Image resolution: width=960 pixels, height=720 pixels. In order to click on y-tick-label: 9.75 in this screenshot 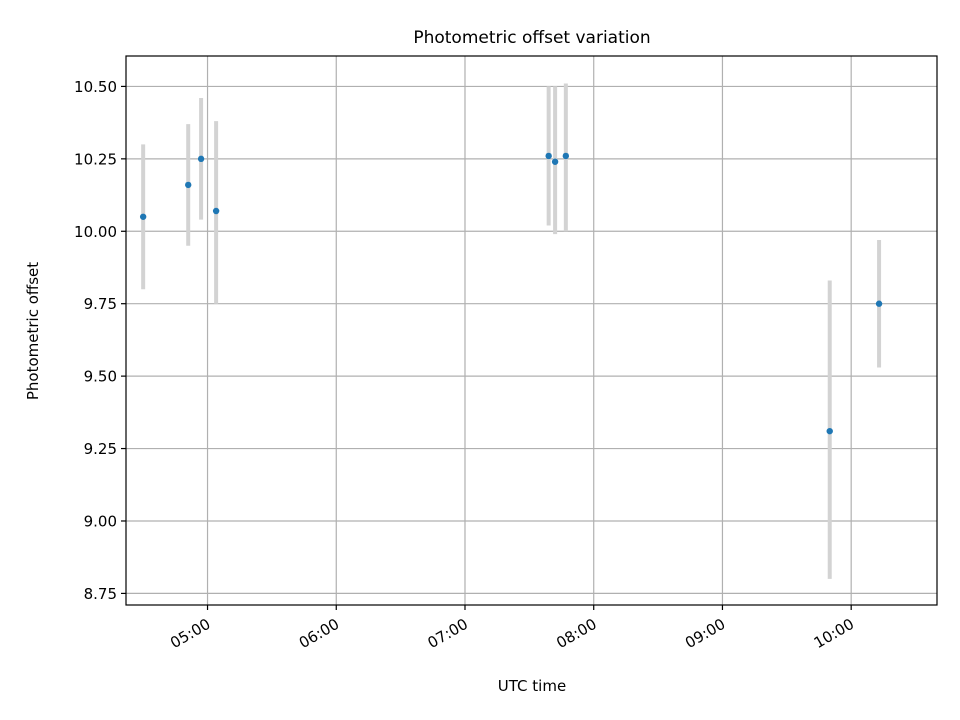, I will do `click(100, 304)`.